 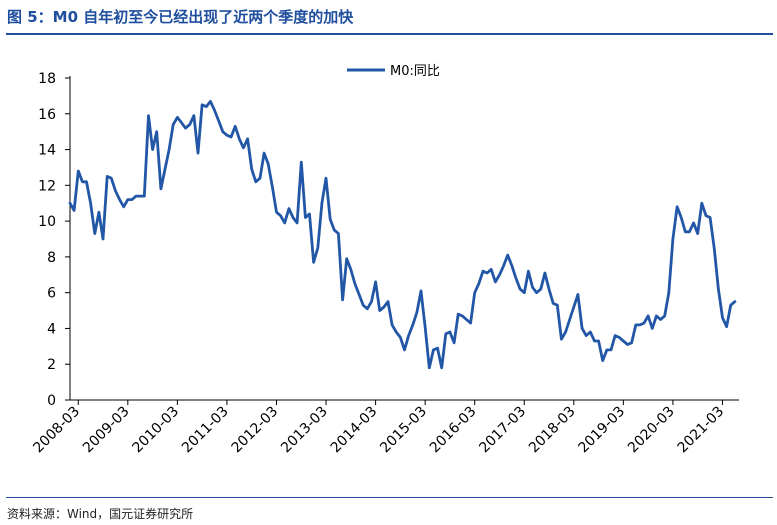 What do you see at coordinates (255, 430) in the screenshot?
I see `x-tick-label: 2012-03` at bounding box center [255, 430].